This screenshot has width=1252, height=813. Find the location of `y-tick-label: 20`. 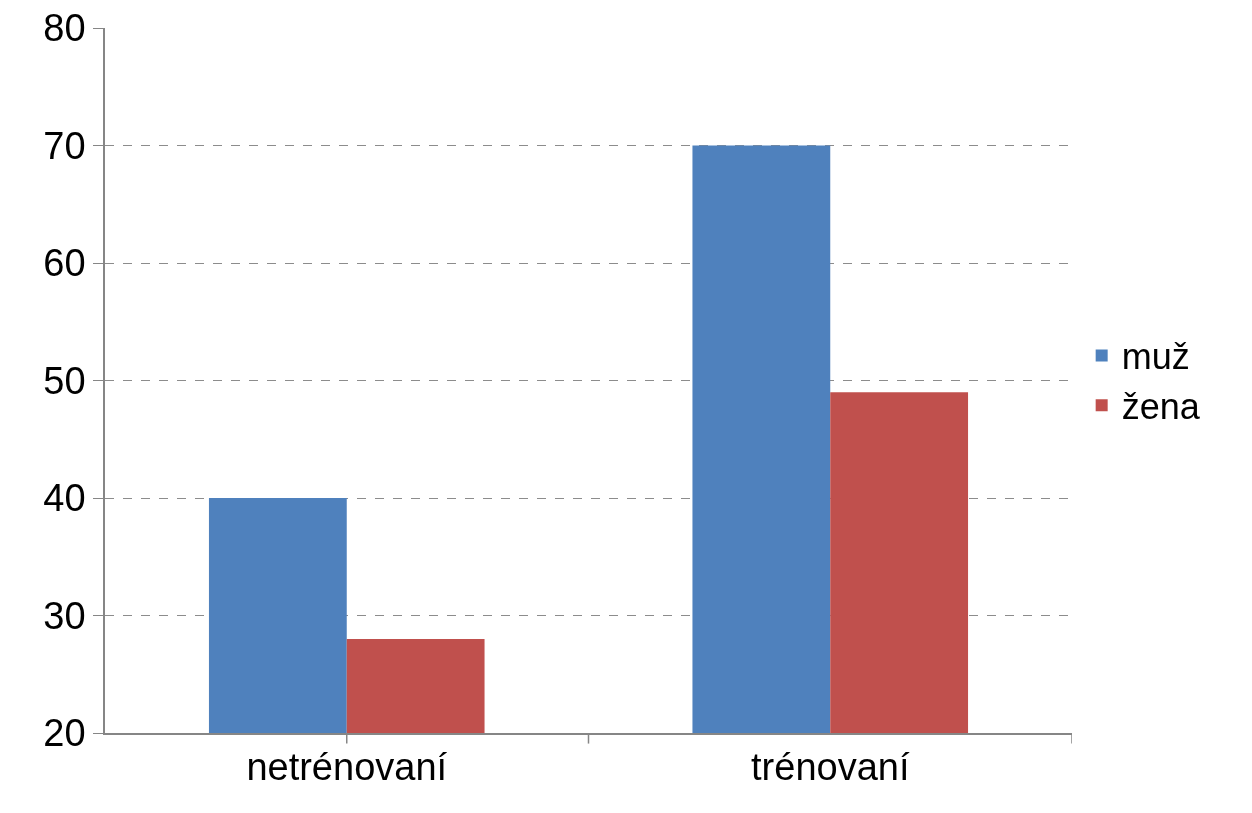

y-tick-label: 20 is located at coordinates (64, 733).